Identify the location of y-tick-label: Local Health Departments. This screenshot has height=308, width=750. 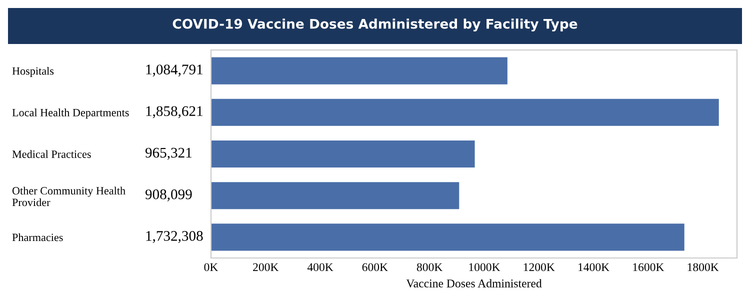
(70, 113).